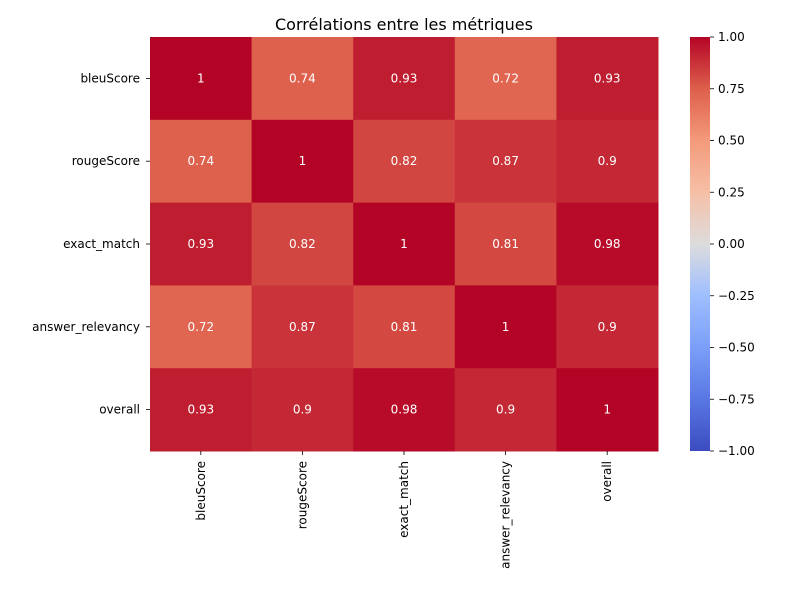  I want to click on colorbar-tick-label: 1.00, so click(731, 37).